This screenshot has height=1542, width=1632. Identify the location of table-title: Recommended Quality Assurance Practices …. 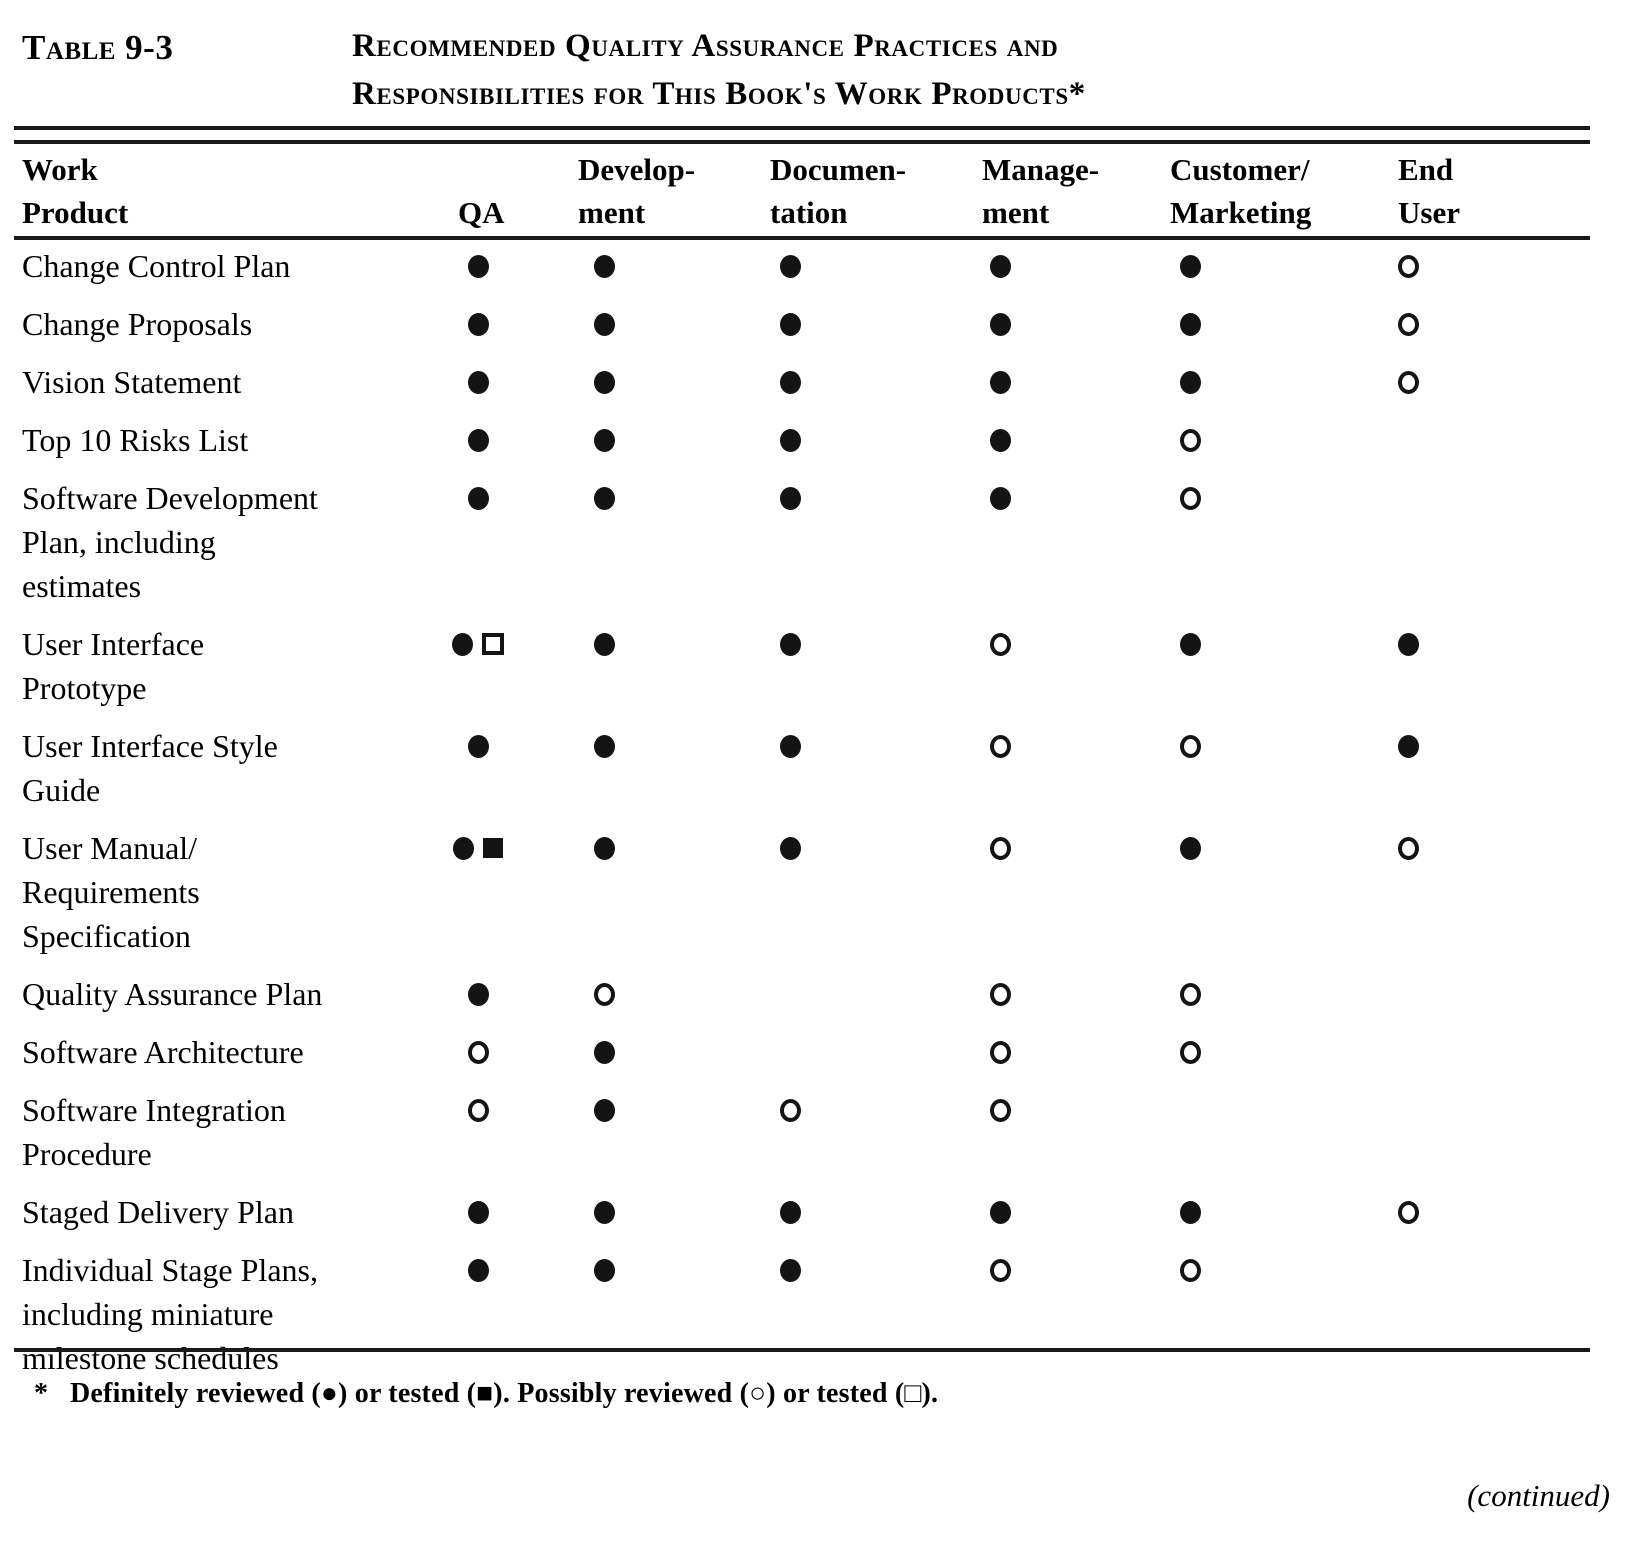
(942, 70).